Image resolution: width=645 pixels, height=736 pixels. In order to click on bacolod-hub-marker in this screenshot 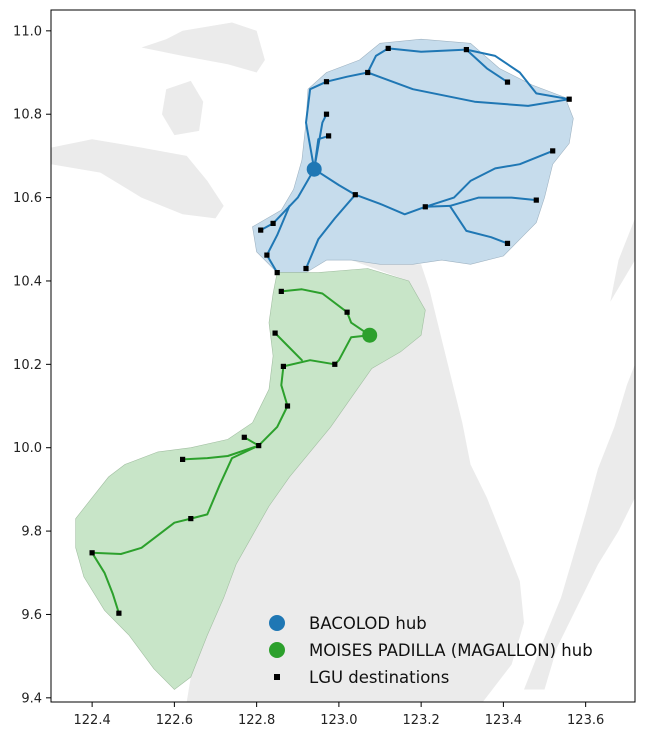, I will do `click(314, 169)`.